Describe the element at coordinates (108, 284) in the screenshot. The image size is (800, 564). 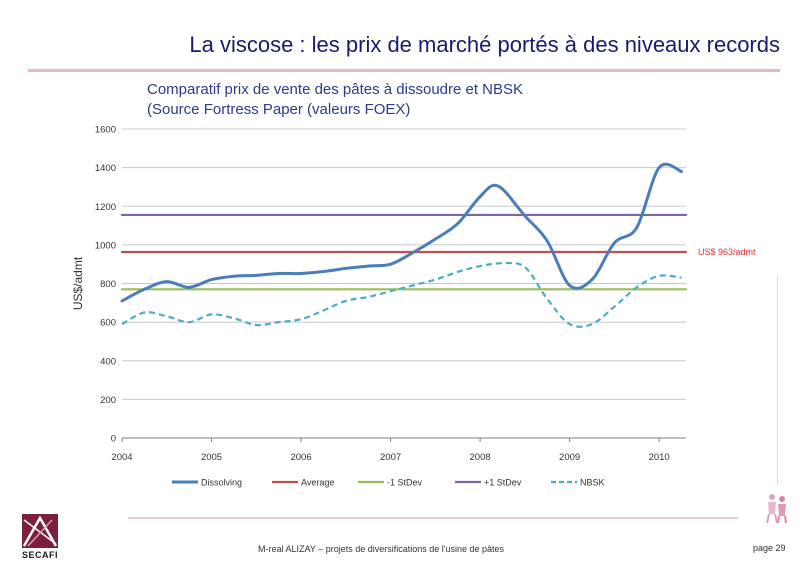
I see `y-tick-label: 800` at that location.